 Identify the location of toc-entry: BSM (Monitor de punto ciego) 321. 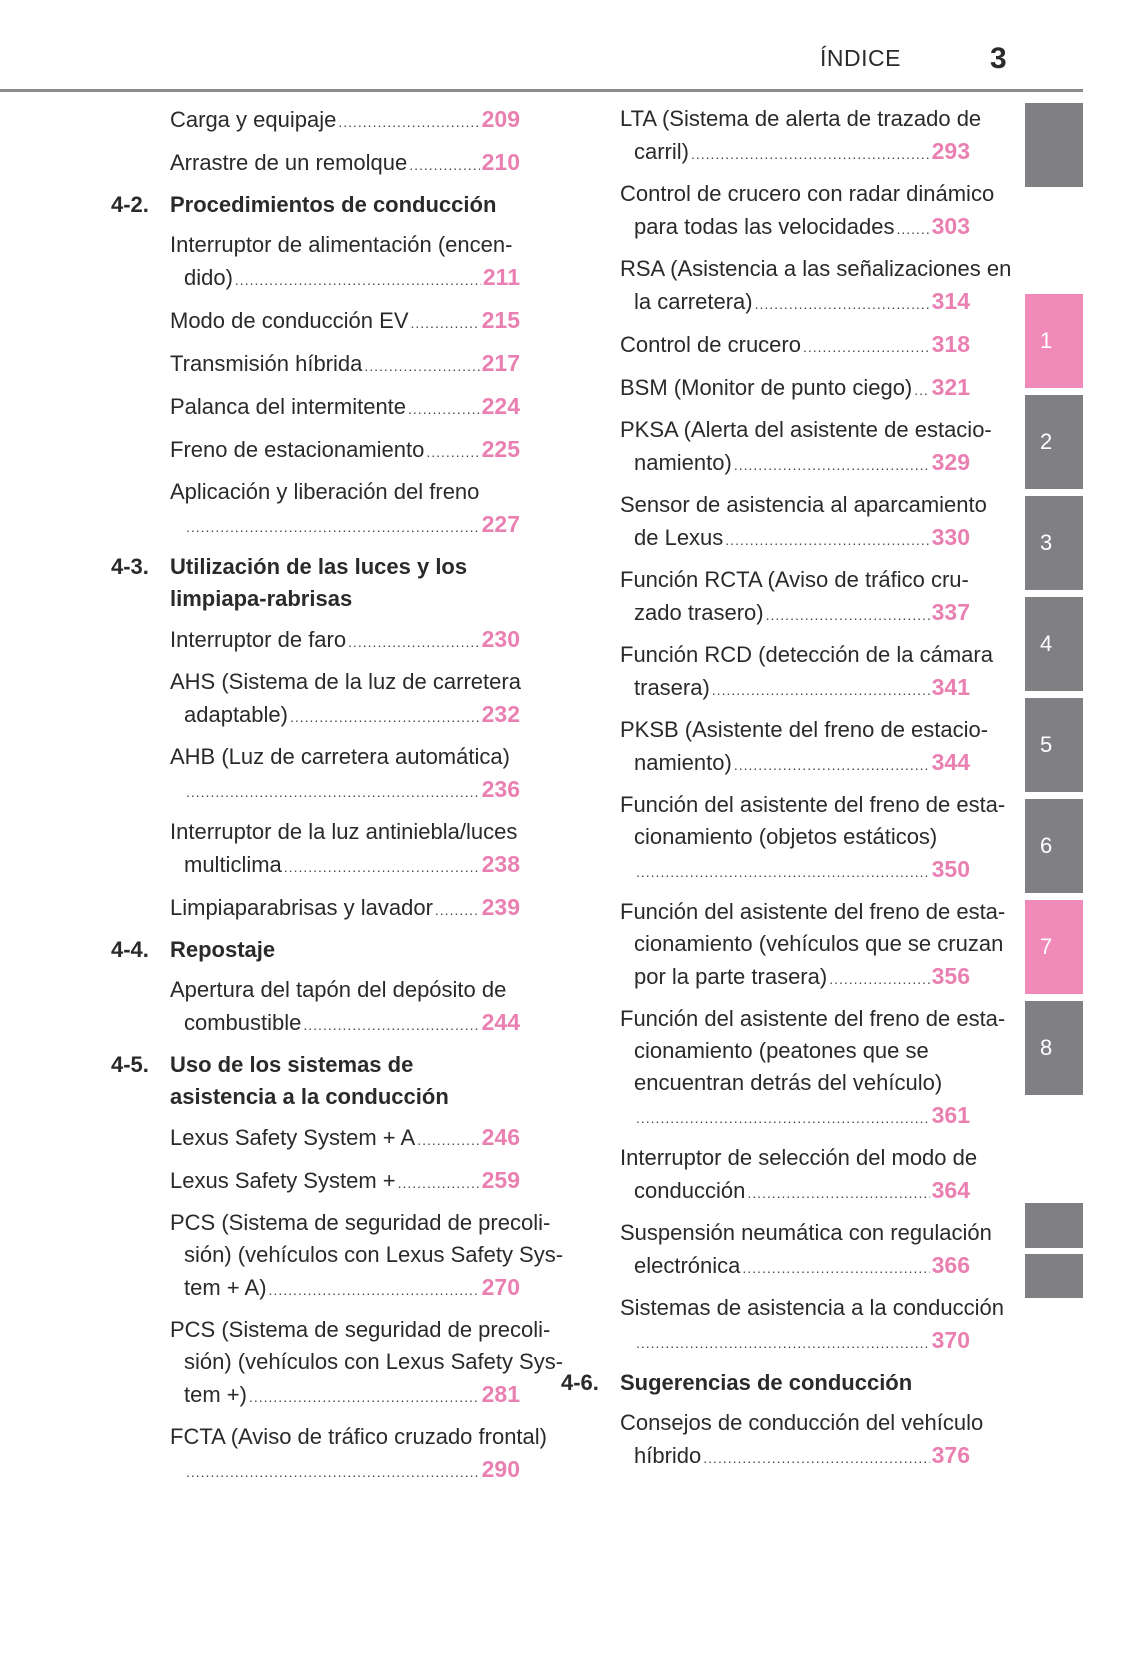
(795, 388).